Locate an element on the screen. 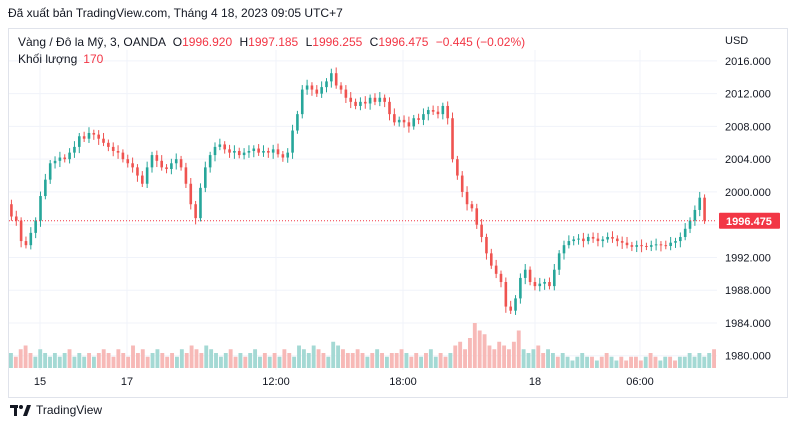 The image size is (796, 429). close-label: C is located at coordinates (374, 42).